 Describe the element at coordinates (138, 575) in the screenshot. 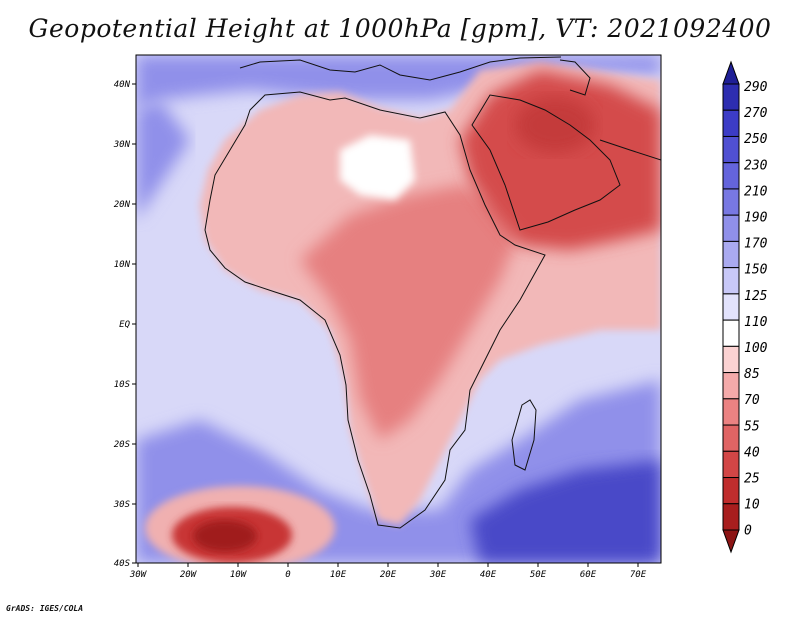

I see `lon-label: 30W` at that location.